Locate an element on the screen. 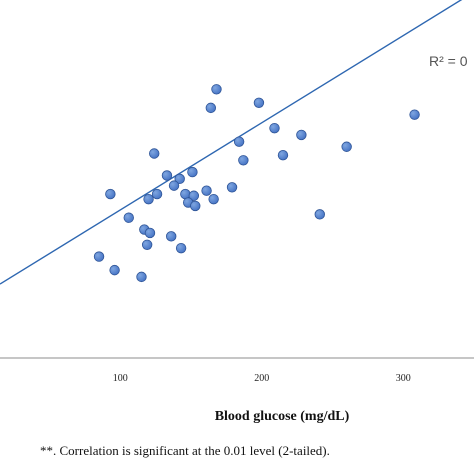 The height and width of the screenshot is (474, 474). x-axis-ticks: 100 200 300 is located at coordinates (262, 378).